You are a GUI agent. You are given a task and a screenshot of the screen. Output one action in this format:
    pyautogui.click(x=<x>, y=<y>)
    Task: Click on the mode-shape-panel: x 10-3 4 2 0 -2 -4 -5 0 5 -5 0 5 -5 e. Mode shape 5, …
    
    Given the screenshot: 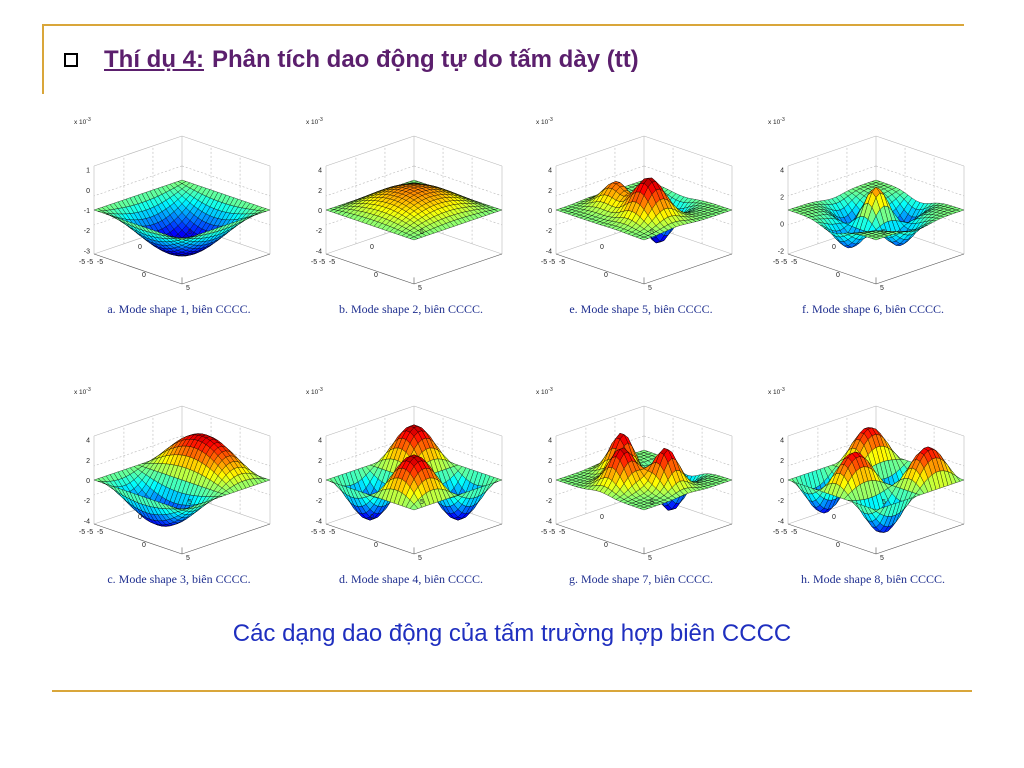 What is the action you would take?
    pyautogui.click(x=641, y=237)
    